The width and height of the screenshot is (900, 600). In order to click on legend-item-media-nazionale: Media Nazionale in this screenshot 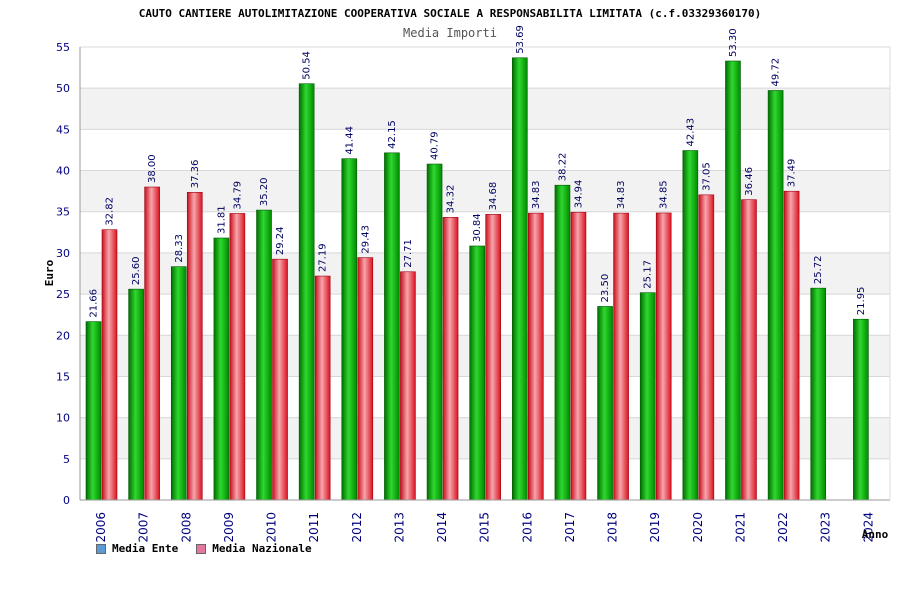, I will do `click(254, 548)`.